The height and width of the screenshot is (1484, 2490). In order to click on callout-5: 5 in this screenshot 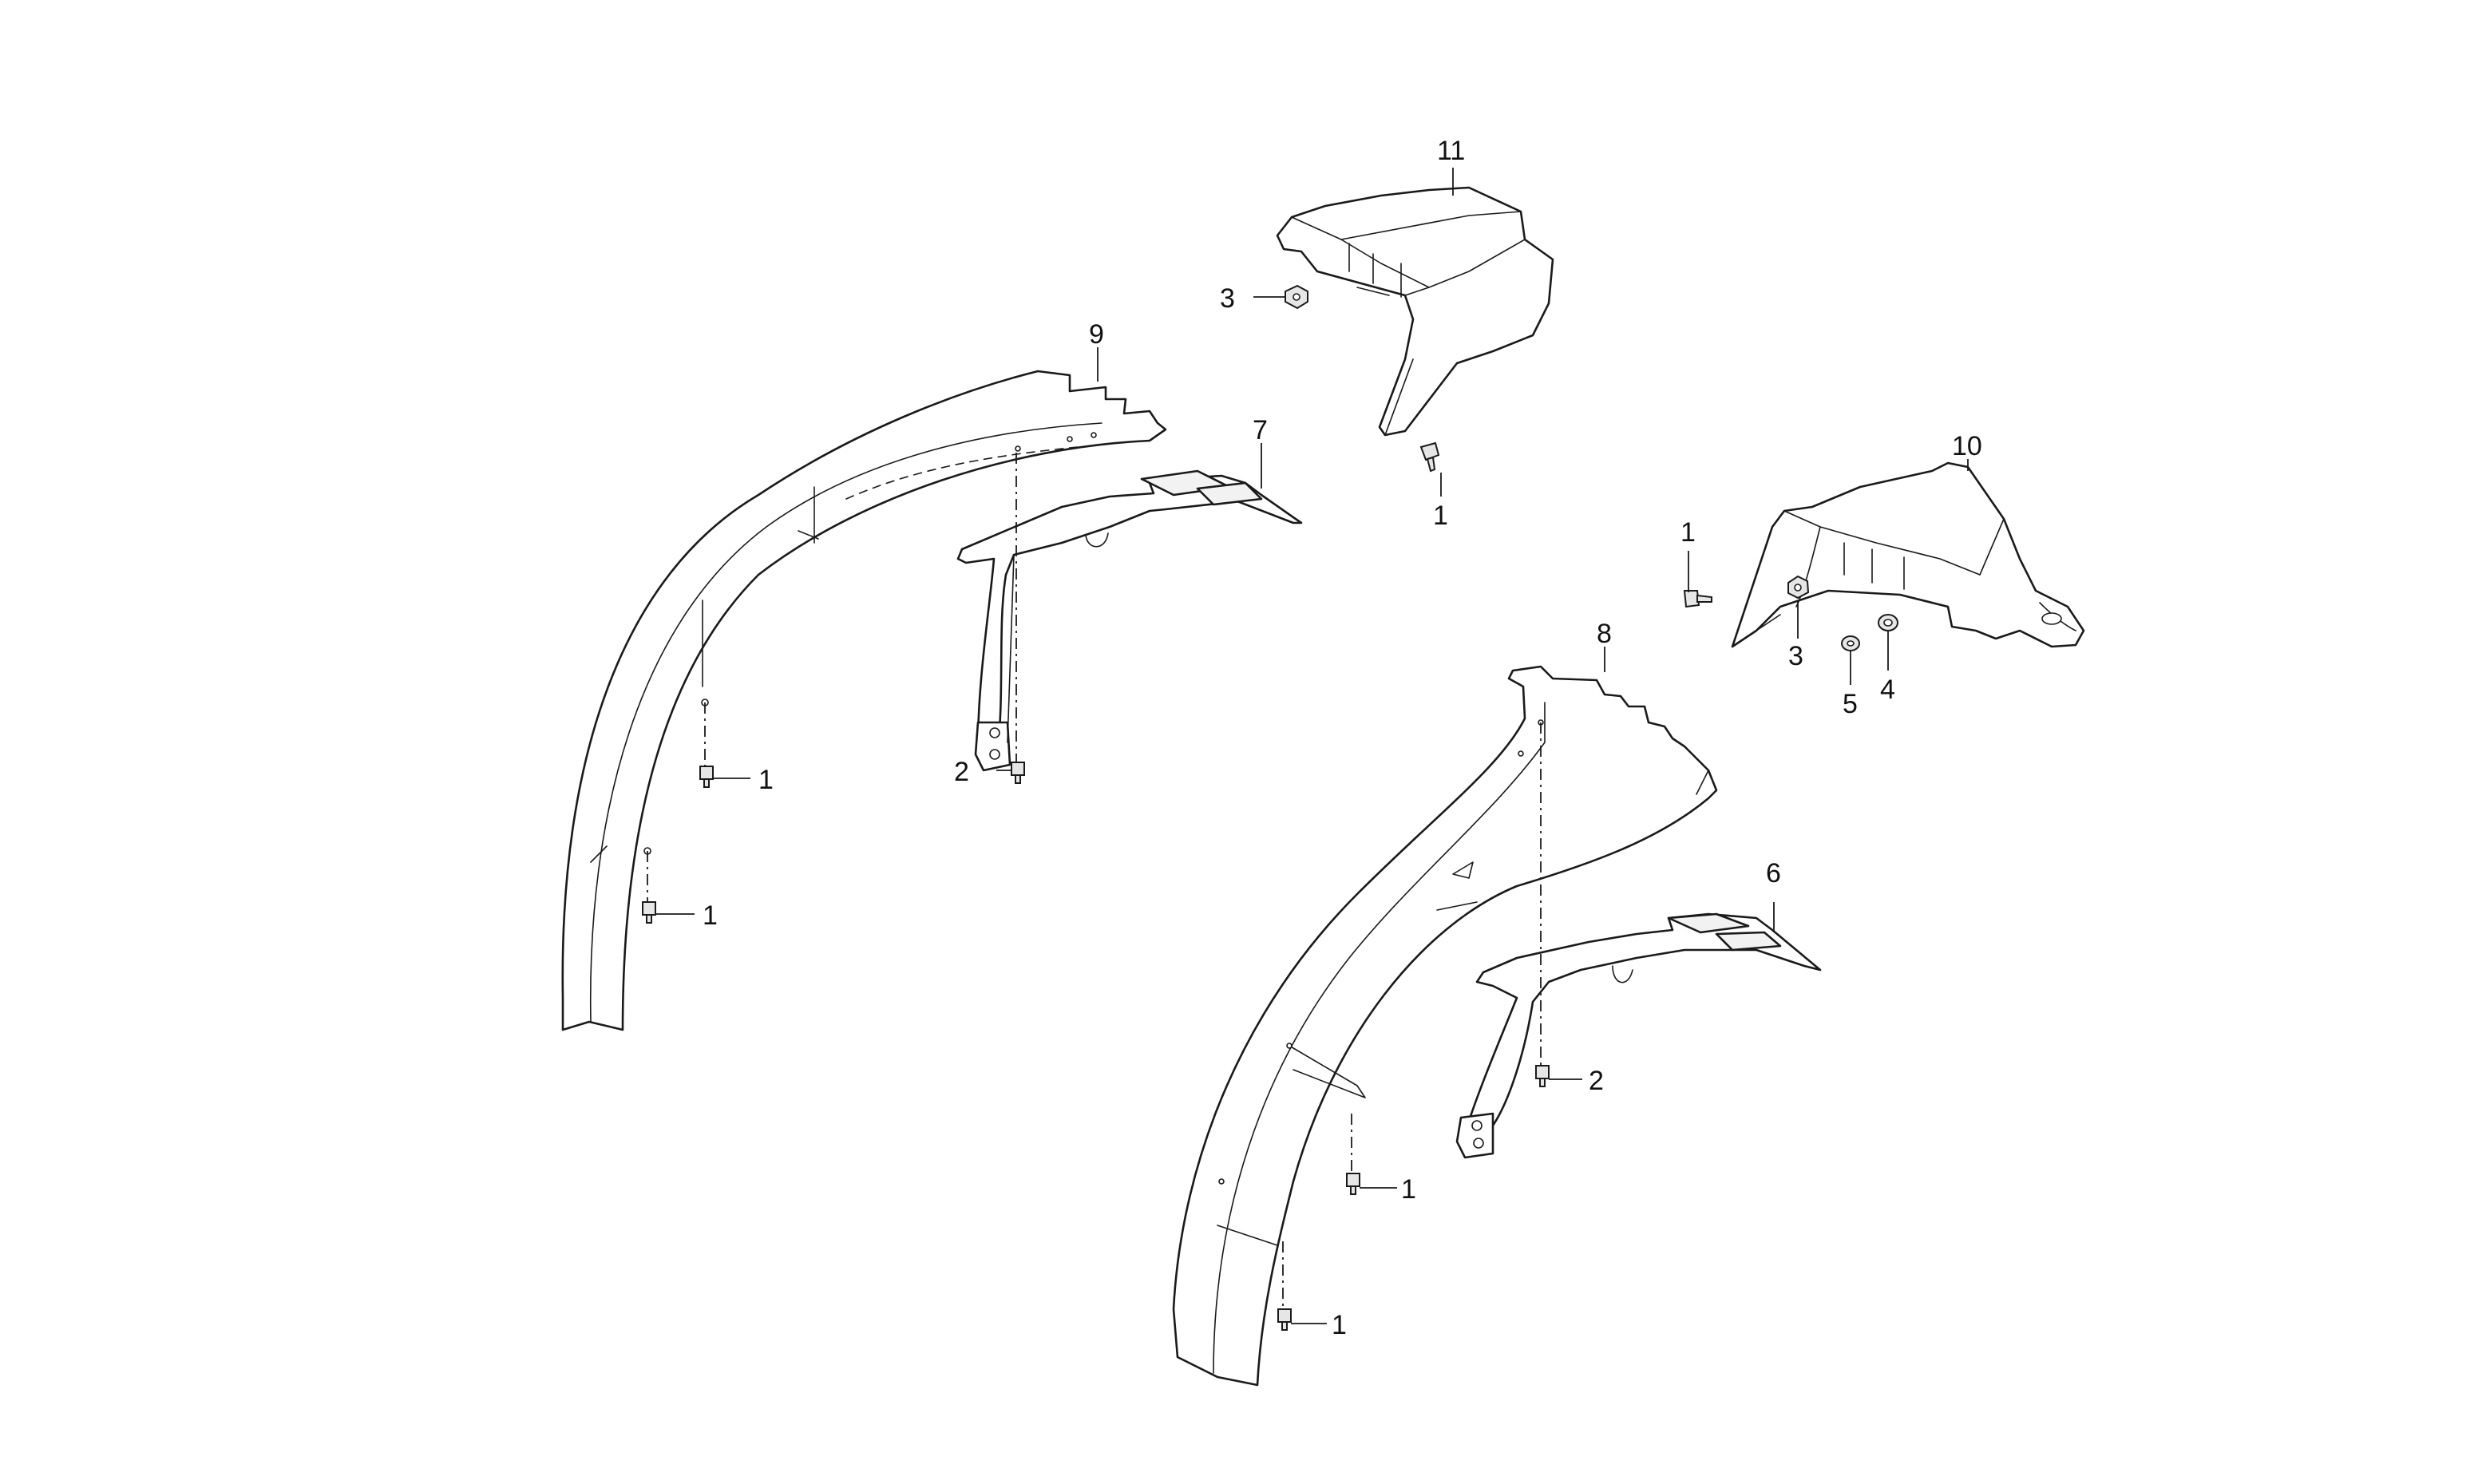, I will do `click(1850, 704)`.